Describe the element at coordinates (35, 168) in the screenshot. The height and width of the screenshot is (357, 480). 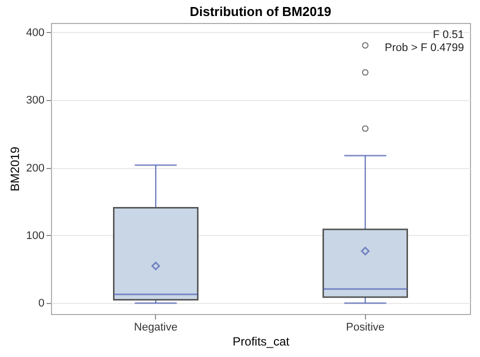
I see `y-tick-label: 200` at that location.